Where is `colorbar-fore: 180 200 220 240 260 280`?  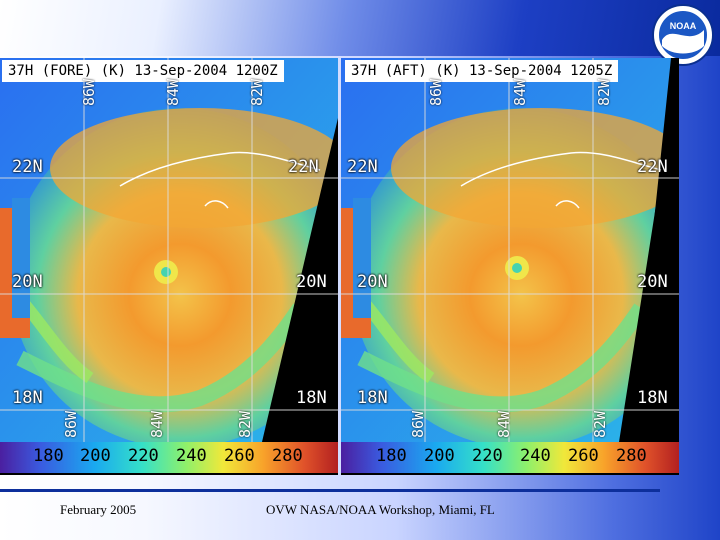 colorbar-fore: 180 200 220 240 260 280 is located at coordinates (169, 457).